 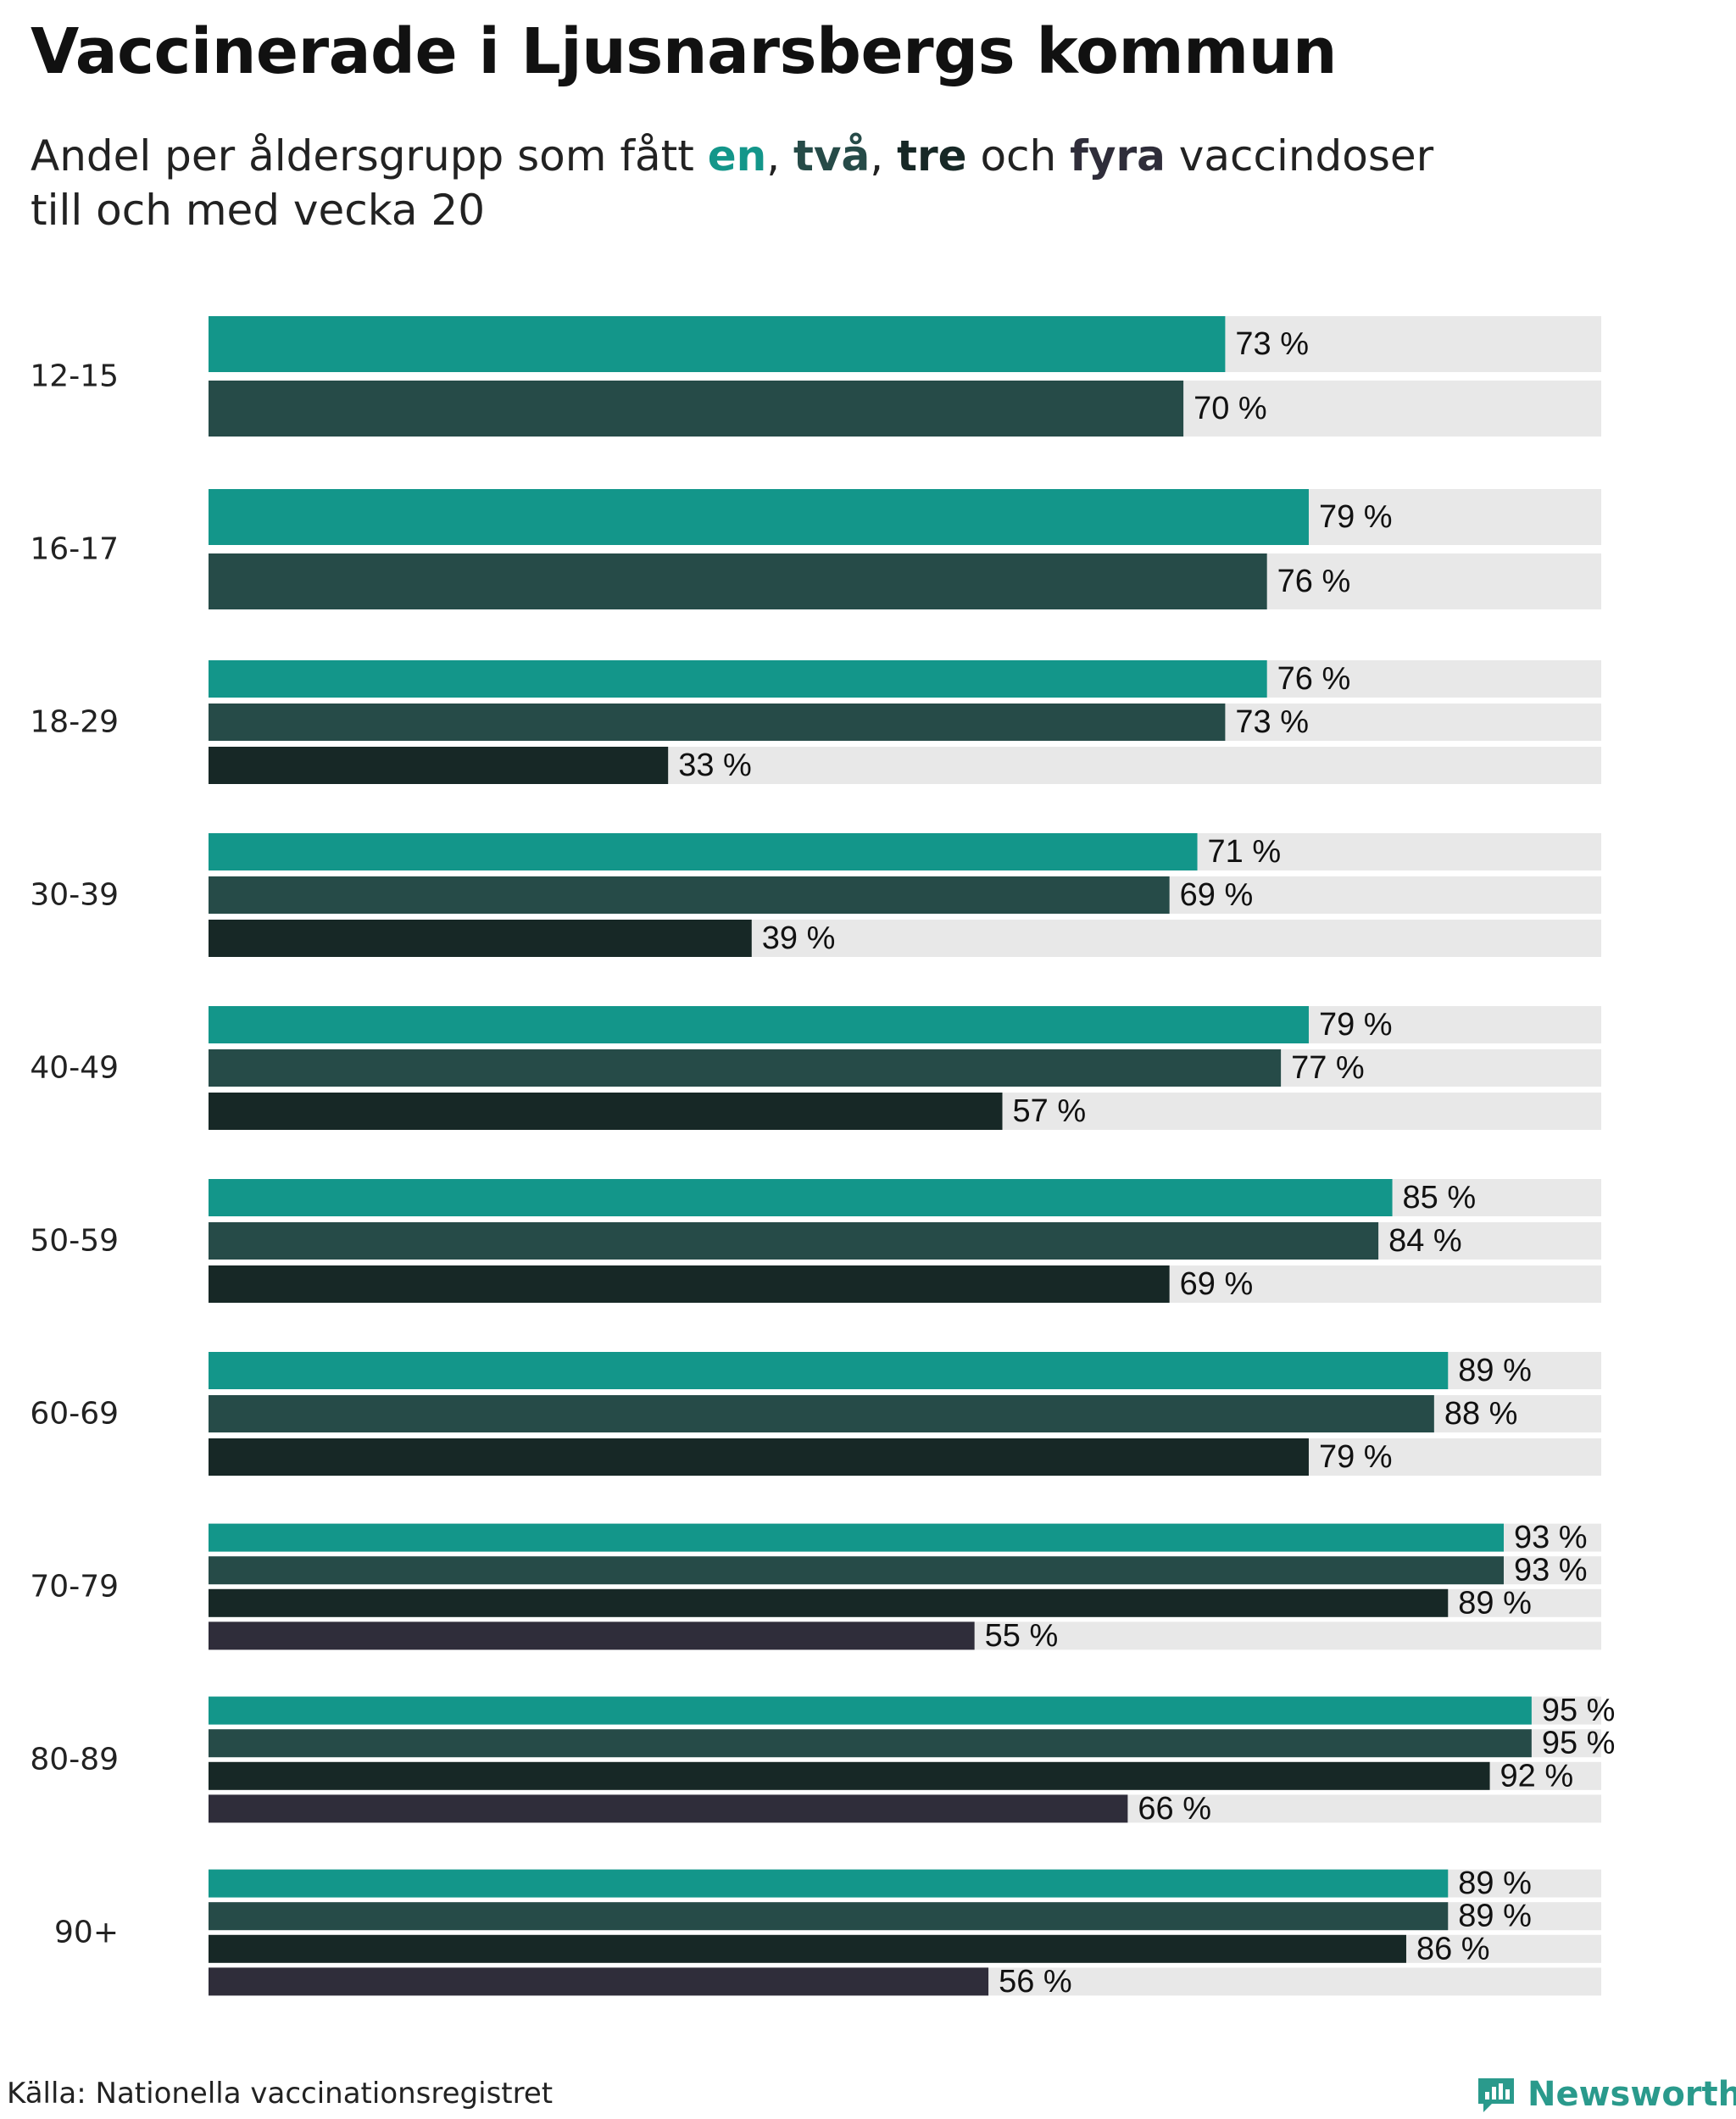 What do you see at coordinates (799, 938) in the screenshot?
I see `data-label: 39 %` at bounding box center [799, 938].